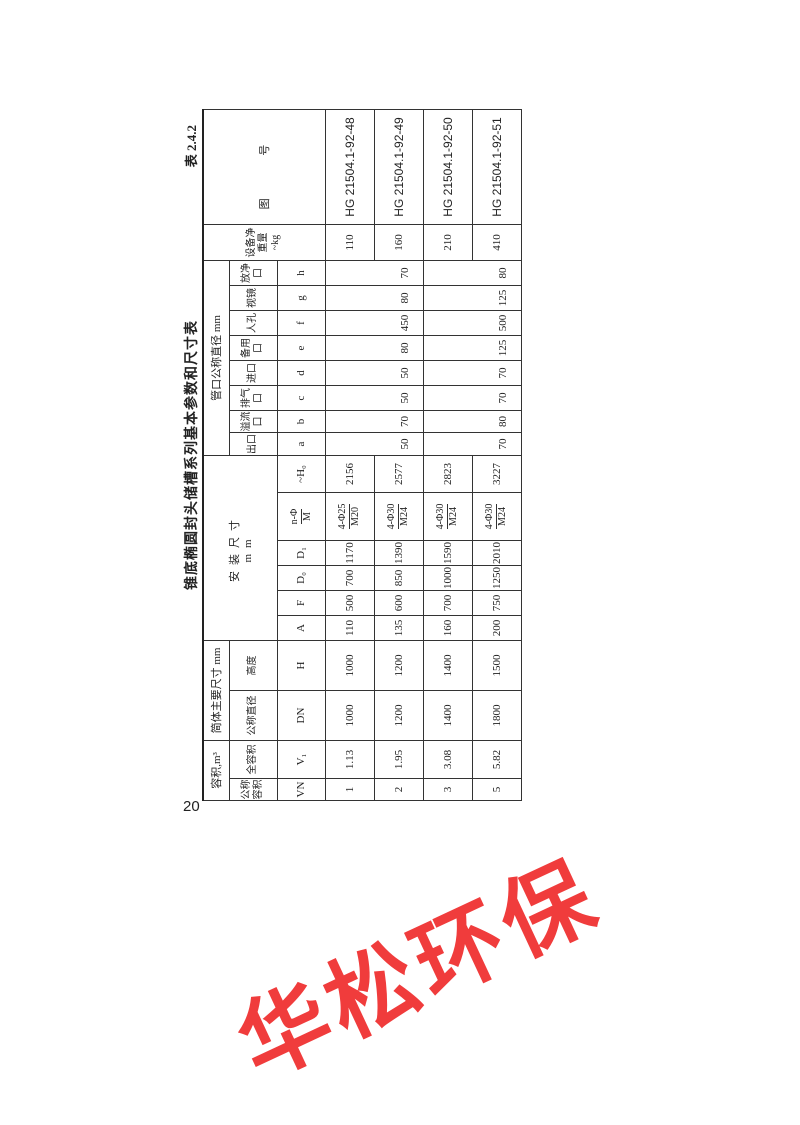  What do you see at coordinates (447, 474) in the screenshot?
I see `cell-h0: 2823` at bounding box center [447, 474].